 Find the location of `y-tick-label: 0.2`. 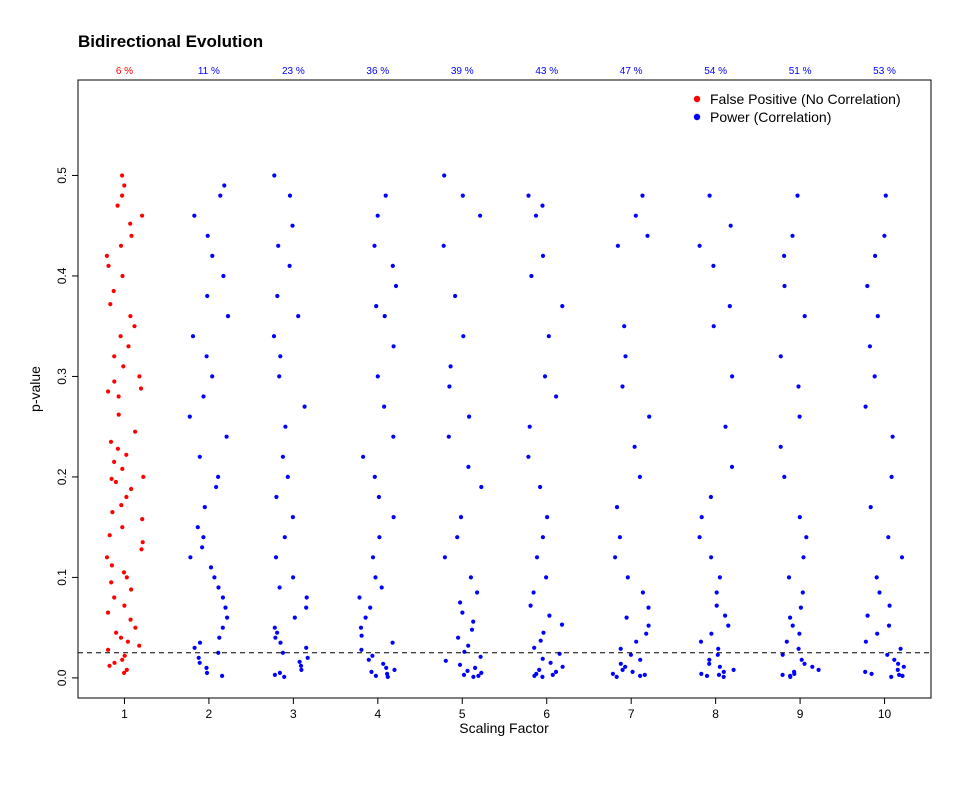

y-tick-label: 0.2 is located at coordinates (62, 476).